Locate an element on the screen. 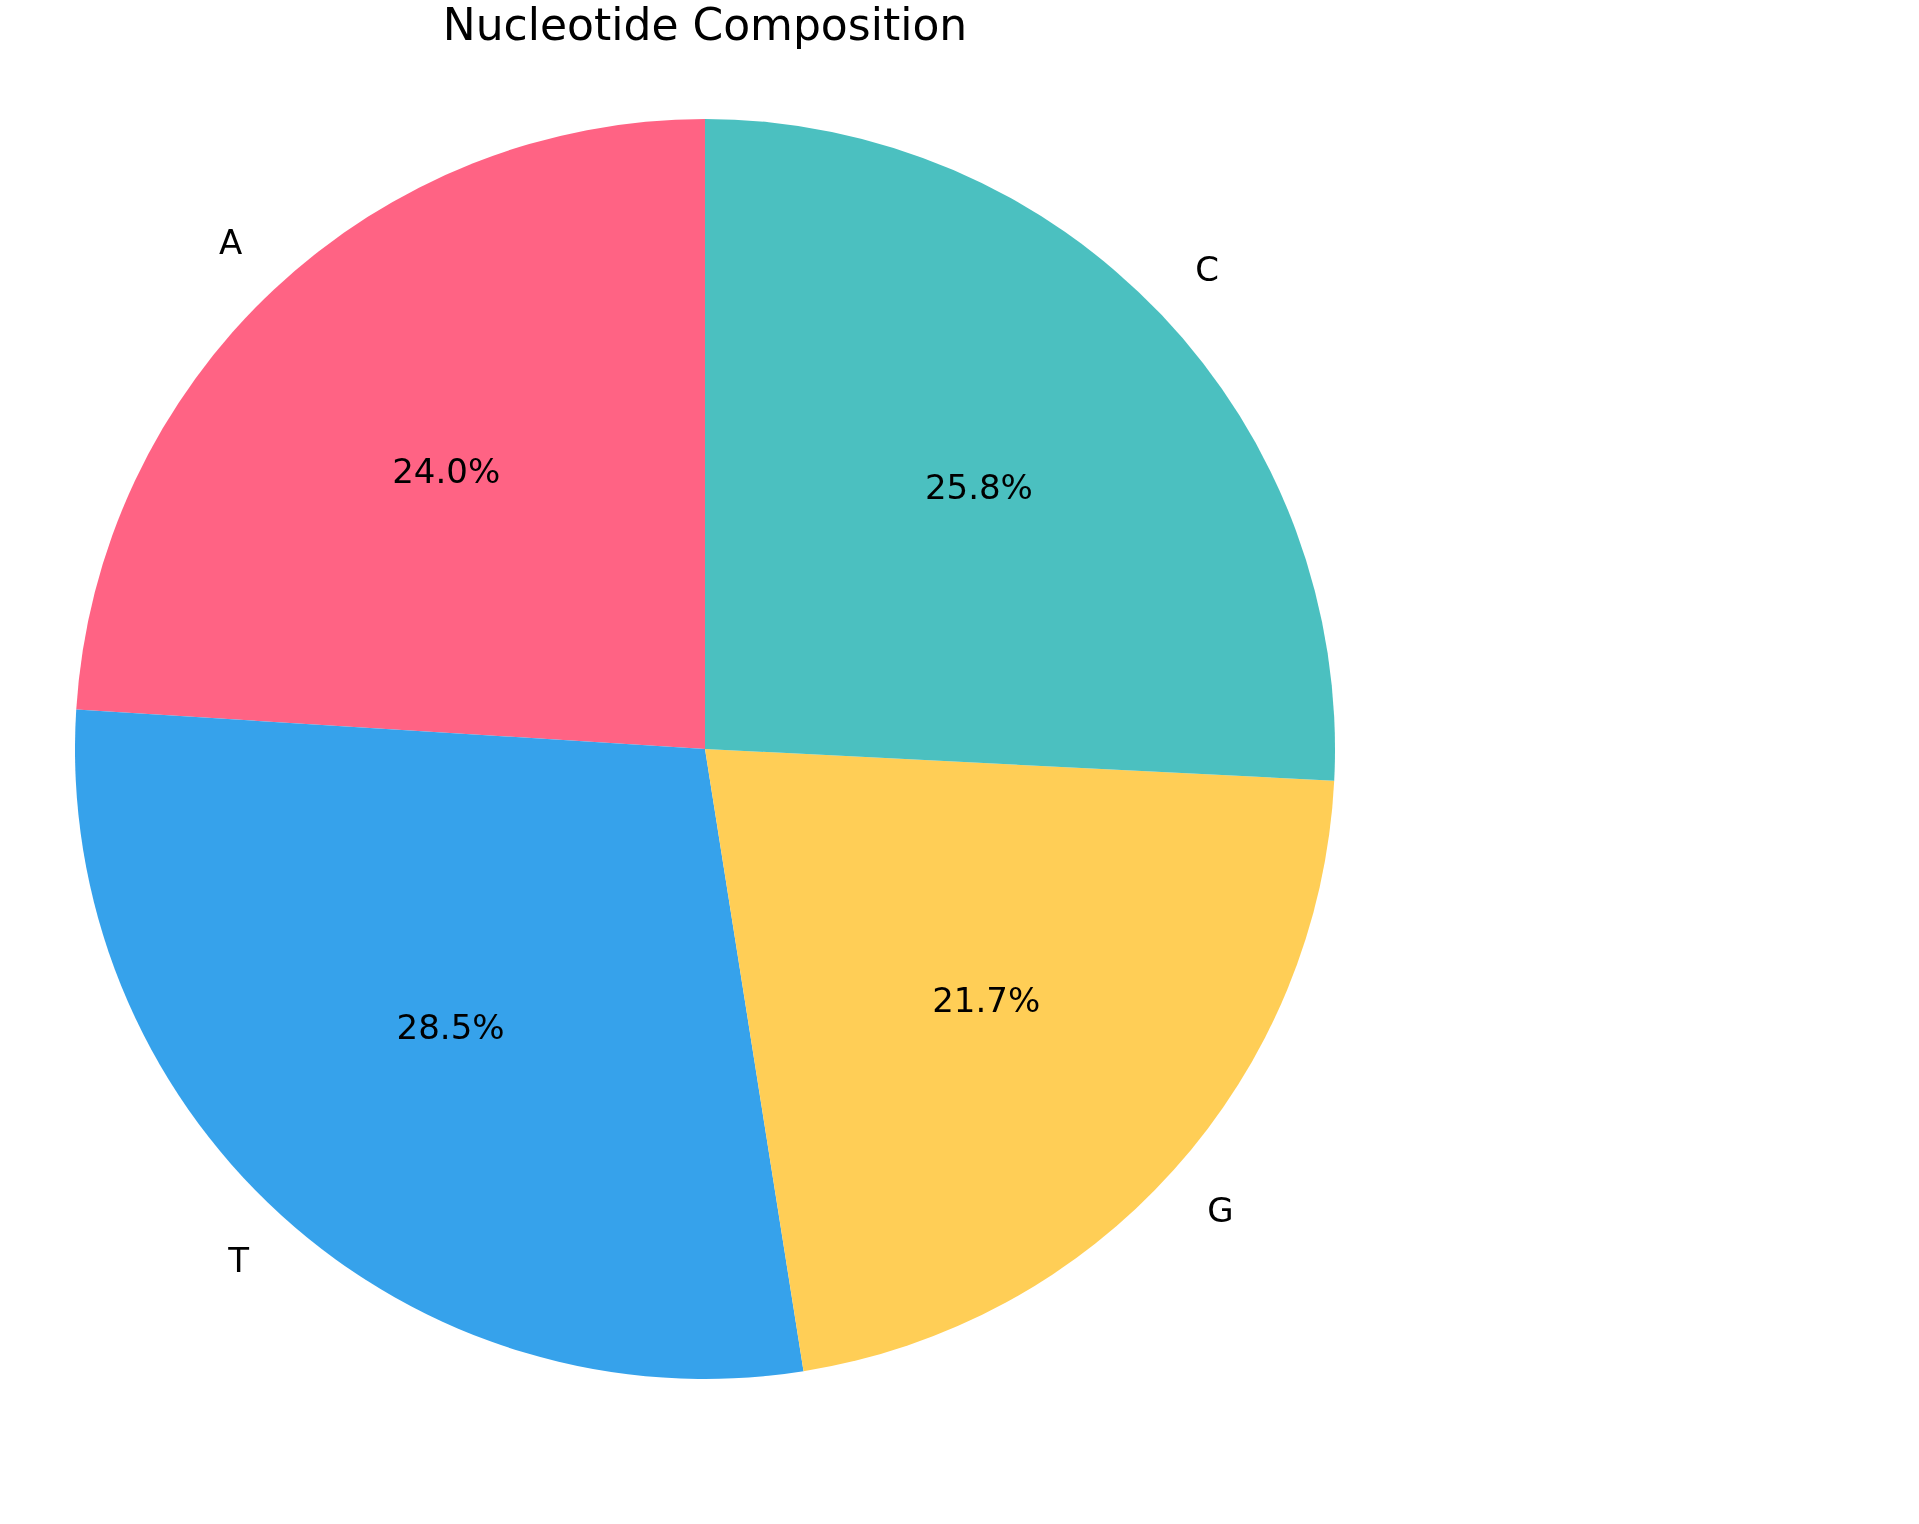 This screenshot has width=1919, height=1524. slice-label: T is located at coordinates (238, 1259).